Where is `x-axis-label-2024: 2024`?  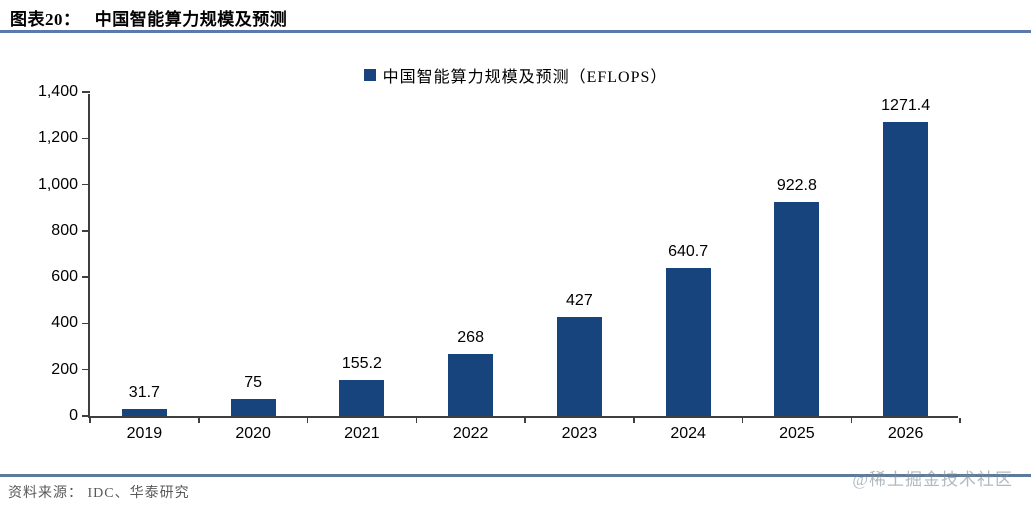 x-axis-label-2024: 2024 is located at coordinates (688, 433).